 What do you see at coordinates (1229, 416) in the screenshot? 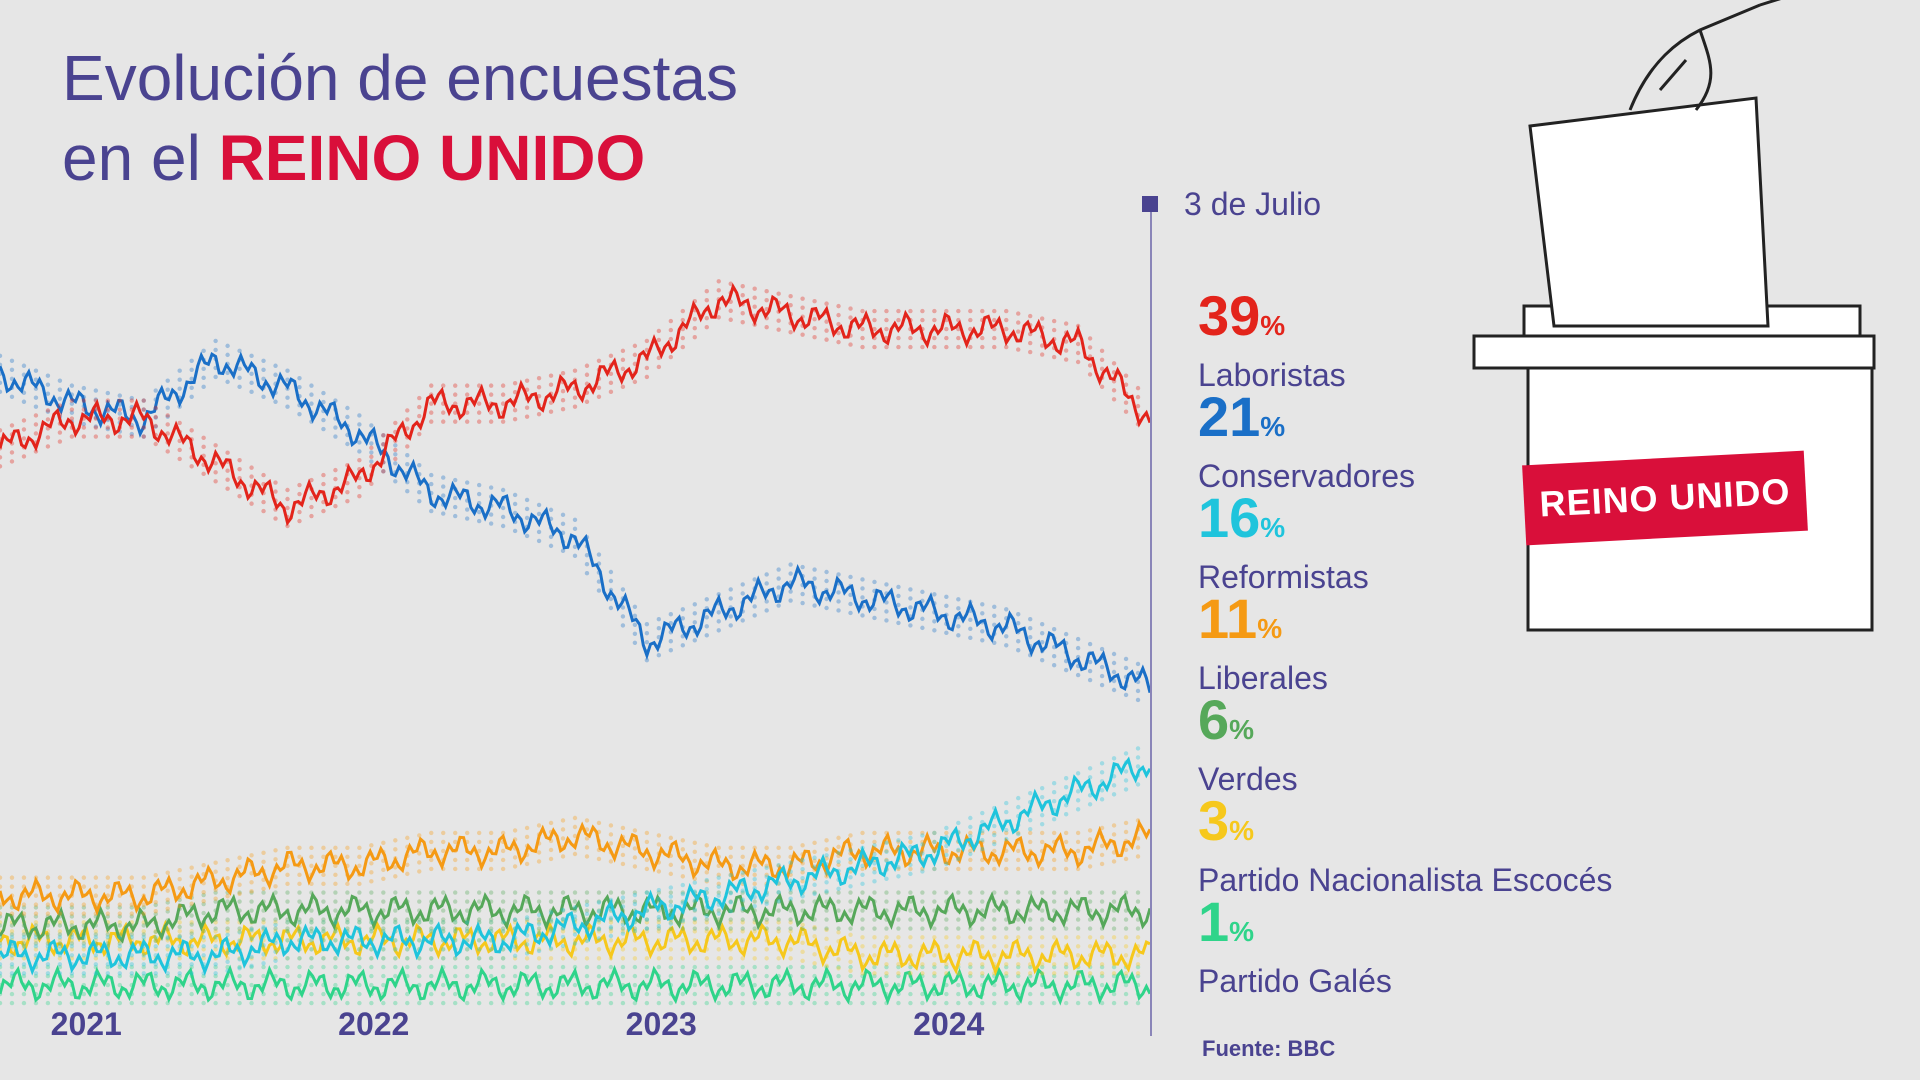
I see `legend-value-number: 21` at bounding box center [1229, 416].